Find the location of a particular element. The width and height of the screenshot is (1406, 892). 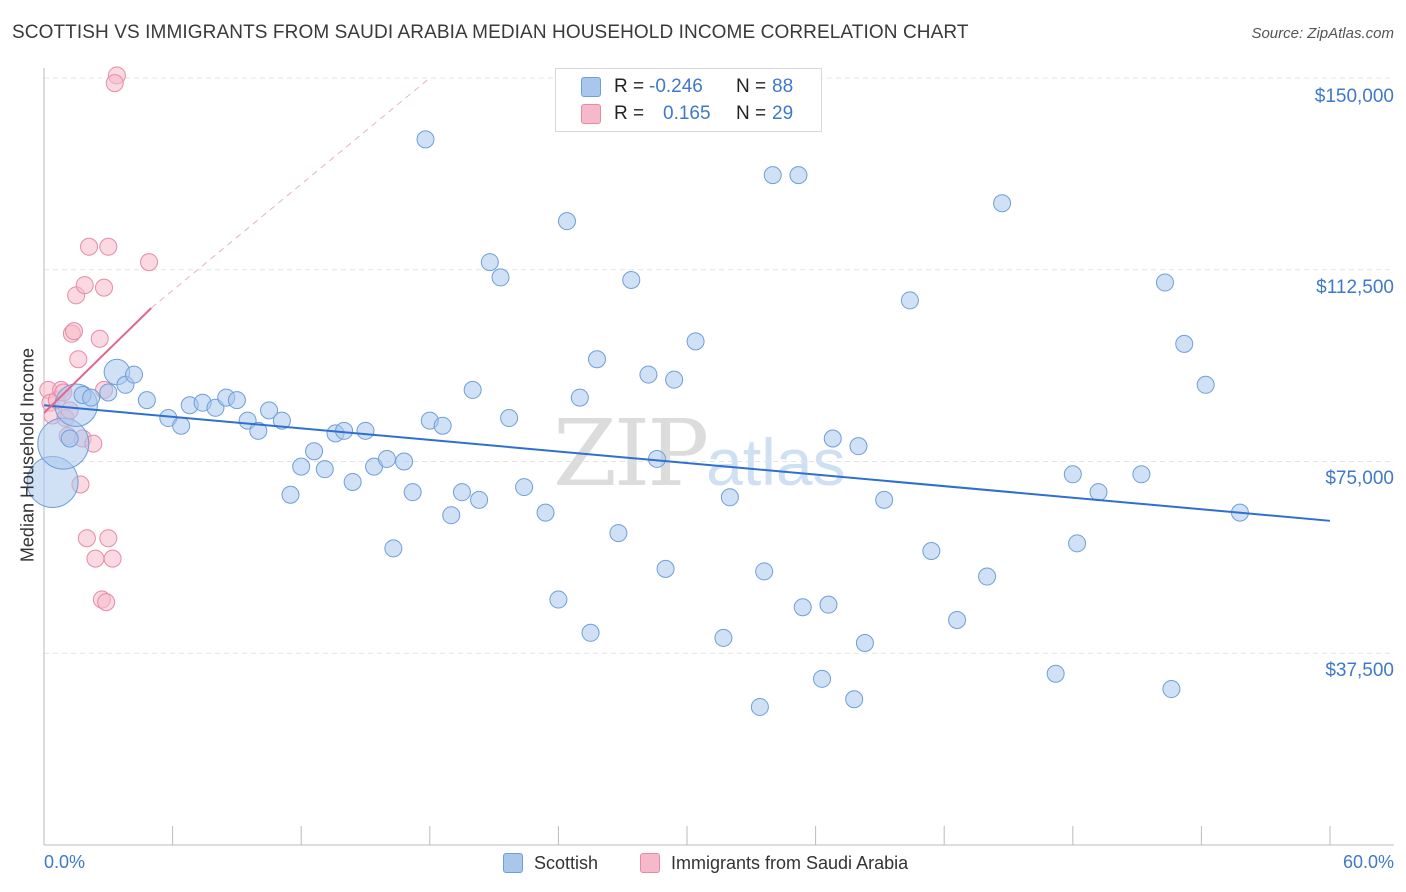

y-tick-label-150000: $150,000 is located at coordinates (1354, 96).